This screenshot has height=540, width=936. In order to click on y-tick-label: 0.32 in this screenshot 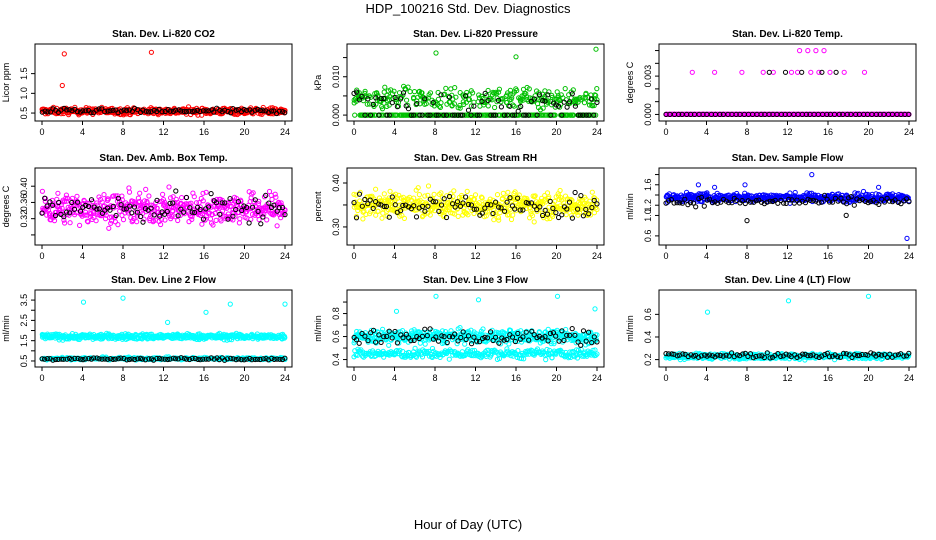, I will do `click(24, 219)`.